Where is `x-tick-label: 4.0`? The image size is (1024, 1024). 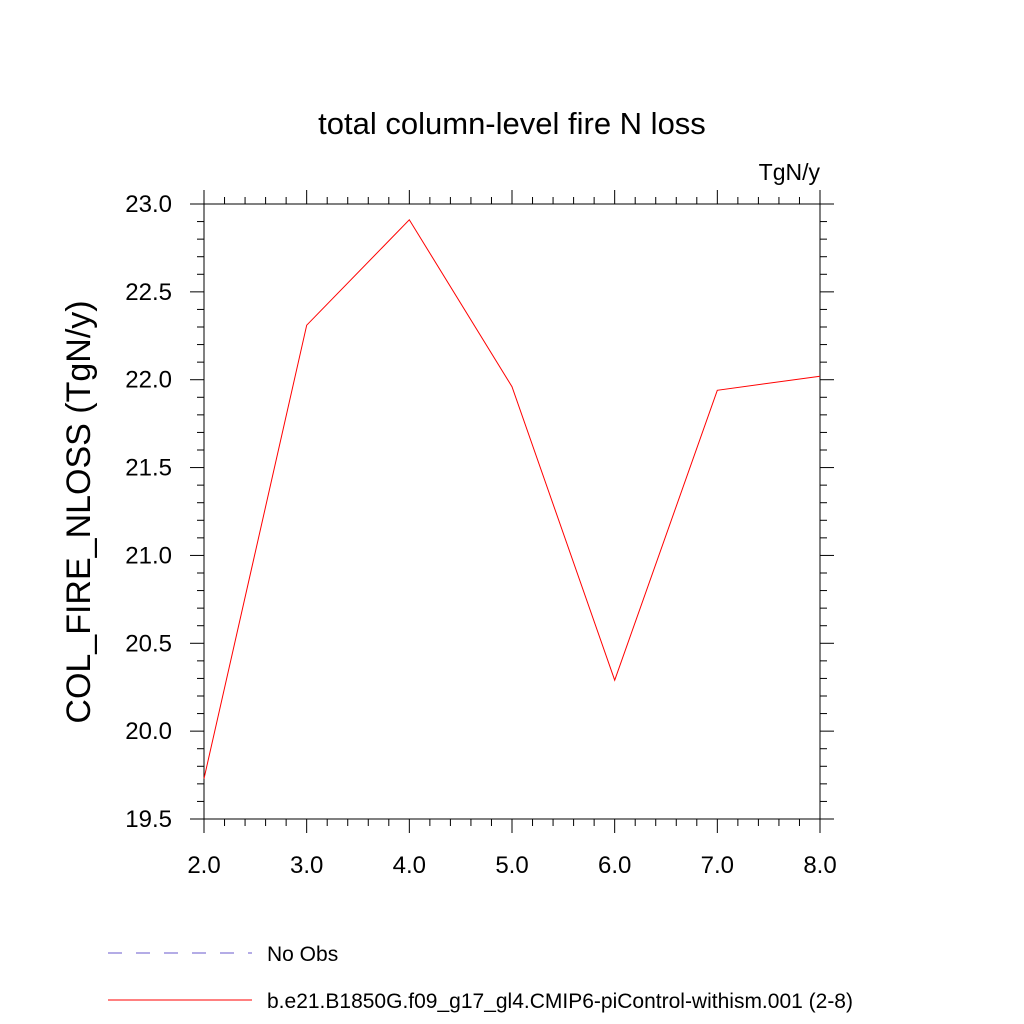
x-tick-label: 4.0 is located at coordinates (409, 865).